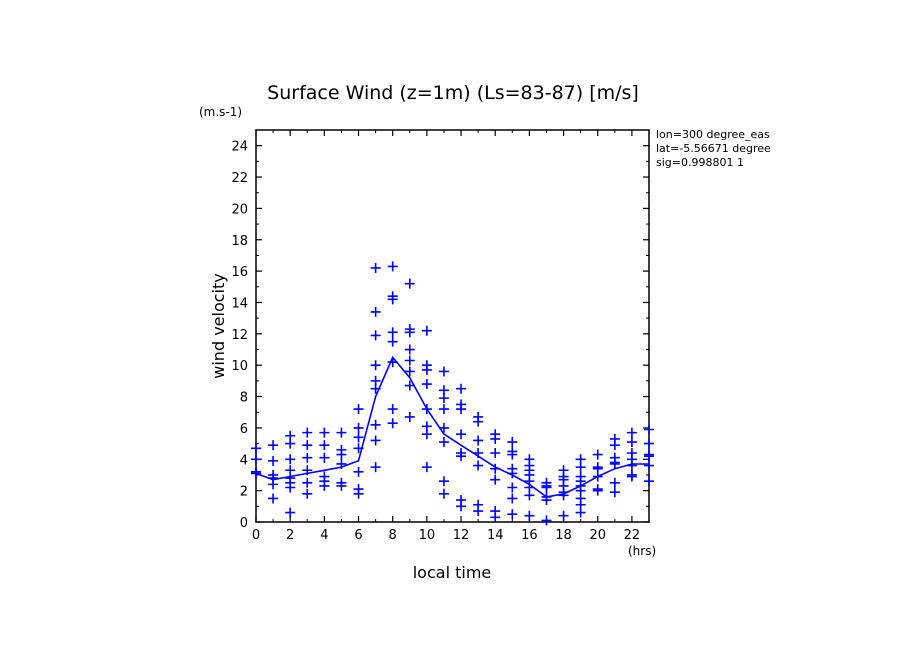 This screenshot has width=904, height=658. What do you see at coordinates (239, 366) in the screenshot?
I see `y-tick-label: 10` at bounding box center [239, 366].